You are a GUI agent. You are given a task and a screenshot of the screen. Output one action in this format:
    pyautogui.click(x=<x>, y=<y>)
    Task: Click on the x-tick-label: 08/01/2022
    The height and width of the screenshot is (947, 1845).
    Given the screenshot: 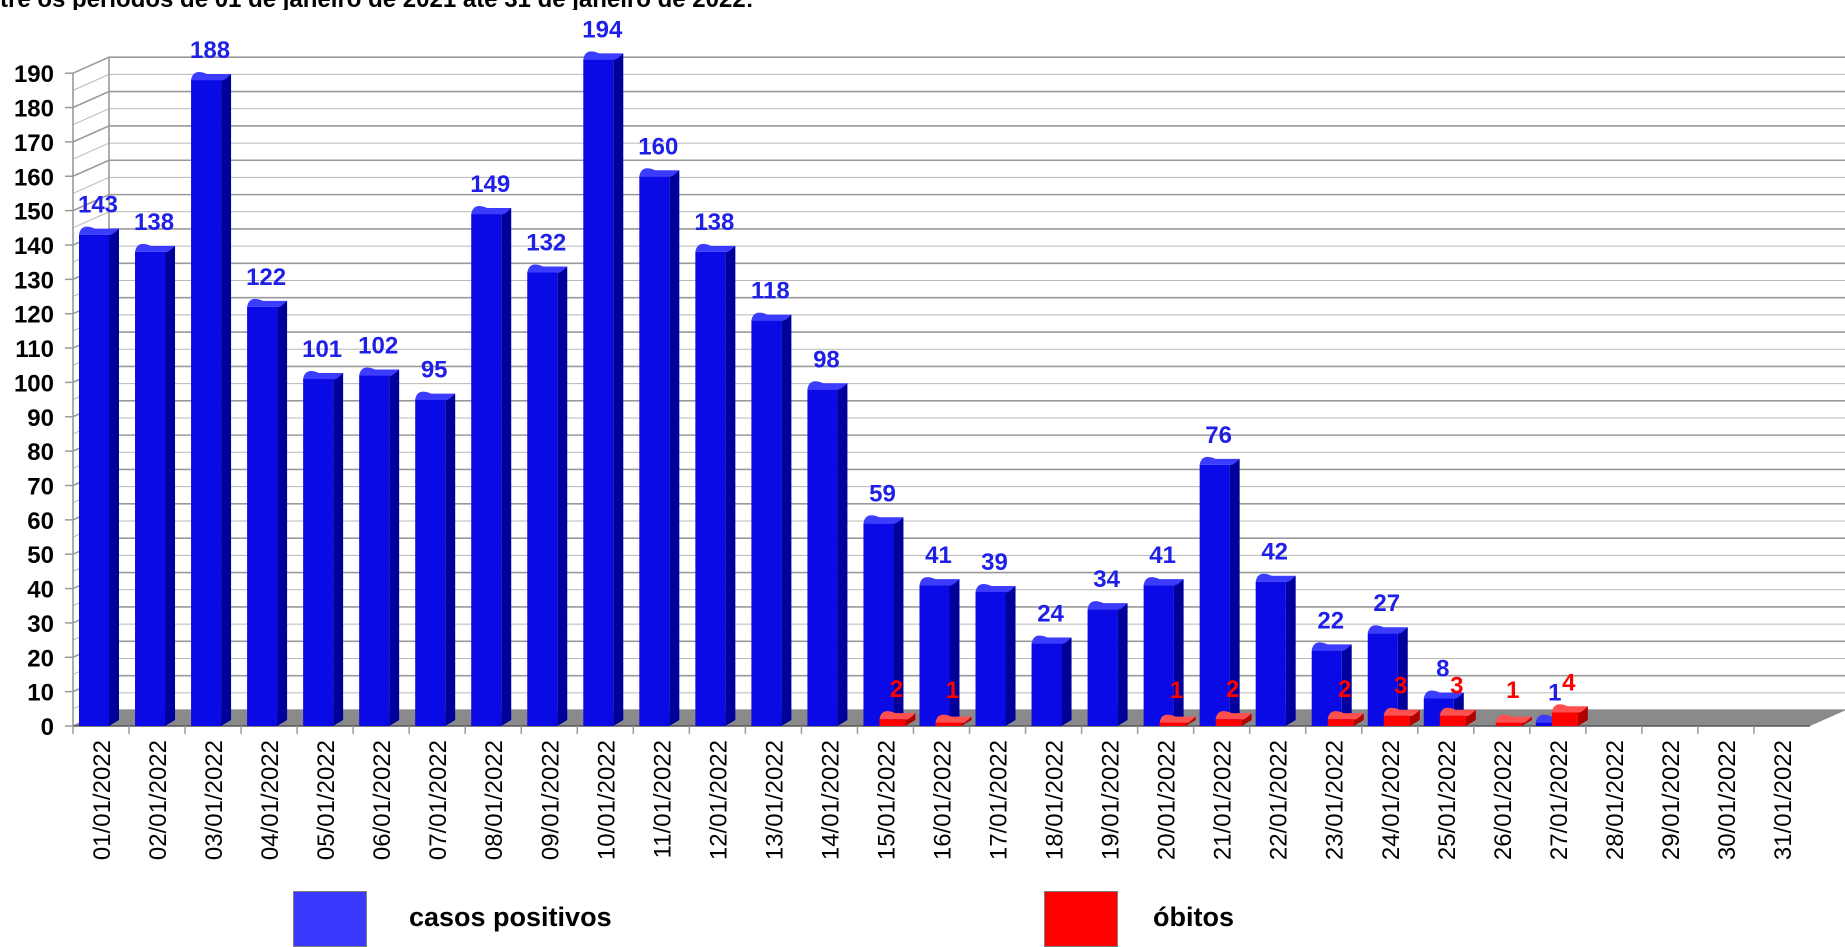 What is the action you would take?
    pyautogui.click(x=494, y=800)
    